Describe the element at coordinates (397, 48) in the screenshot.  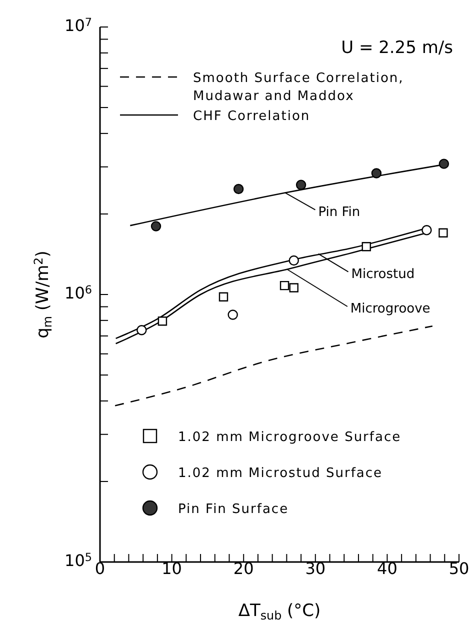
I see `annotation: U = 2.25 m/s` at that location.